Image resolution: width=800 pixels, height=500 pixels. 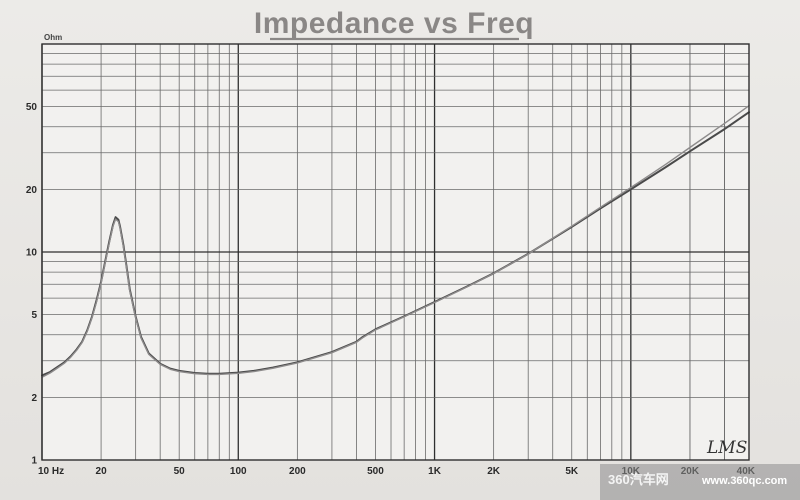 What do you see at coordinates (638, 479) in the screenshot?
I see `watermark-brand: 360汽车网` at bounding box center [638, 479].